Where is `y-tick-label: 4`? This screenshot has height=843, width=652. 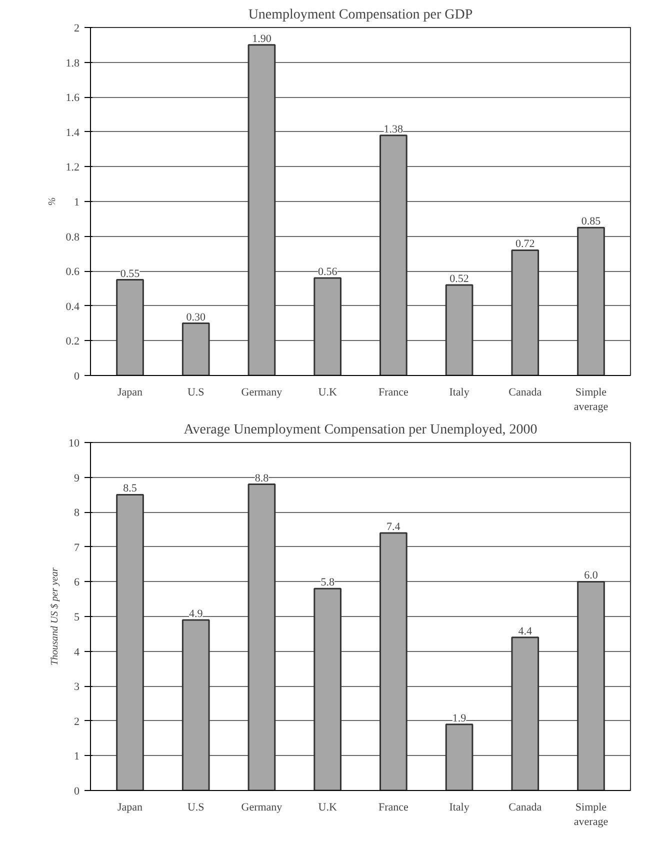
y-tick-label: 4 is located at coordinates (77, 652).